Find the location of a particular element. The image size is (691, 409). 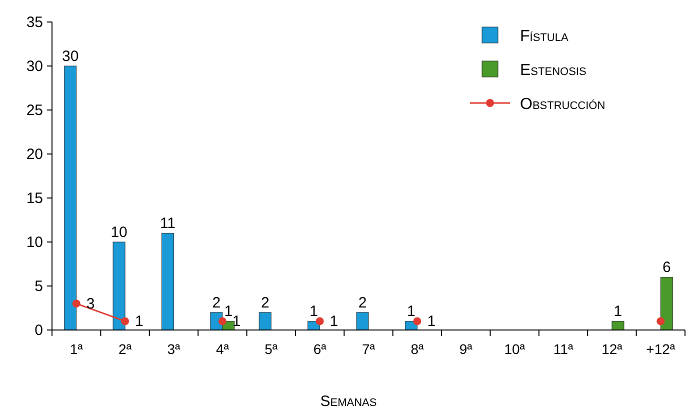

y-tick-label: 20 is located at coordinates (34, 154).